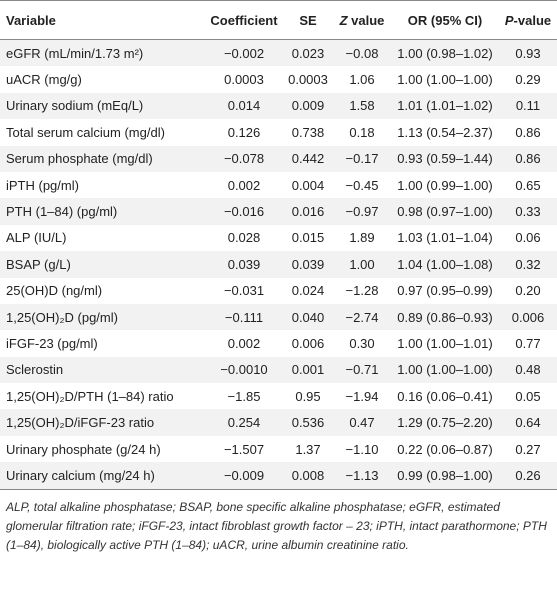 This screenshot has height=595, width=557. What do you see at coordinates (102, 158) in the screenshot?
I see `table-cell: Serum phosphate (mg/dl)` at bounding box center [102, 158].